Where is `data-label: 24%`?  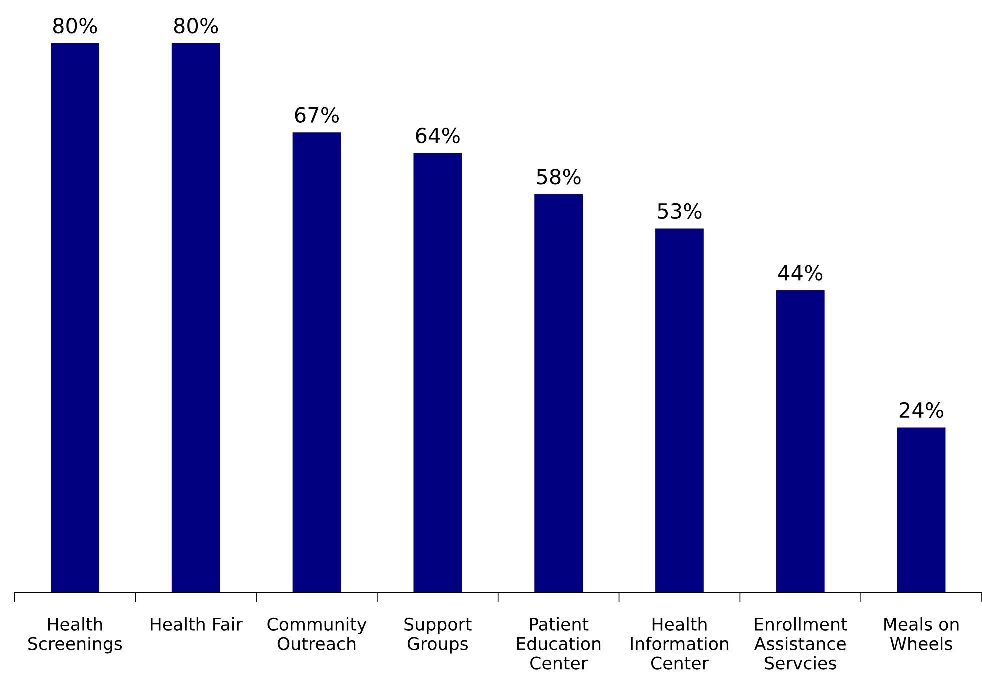 data-label: 24% is located at coordinates (922, 410).